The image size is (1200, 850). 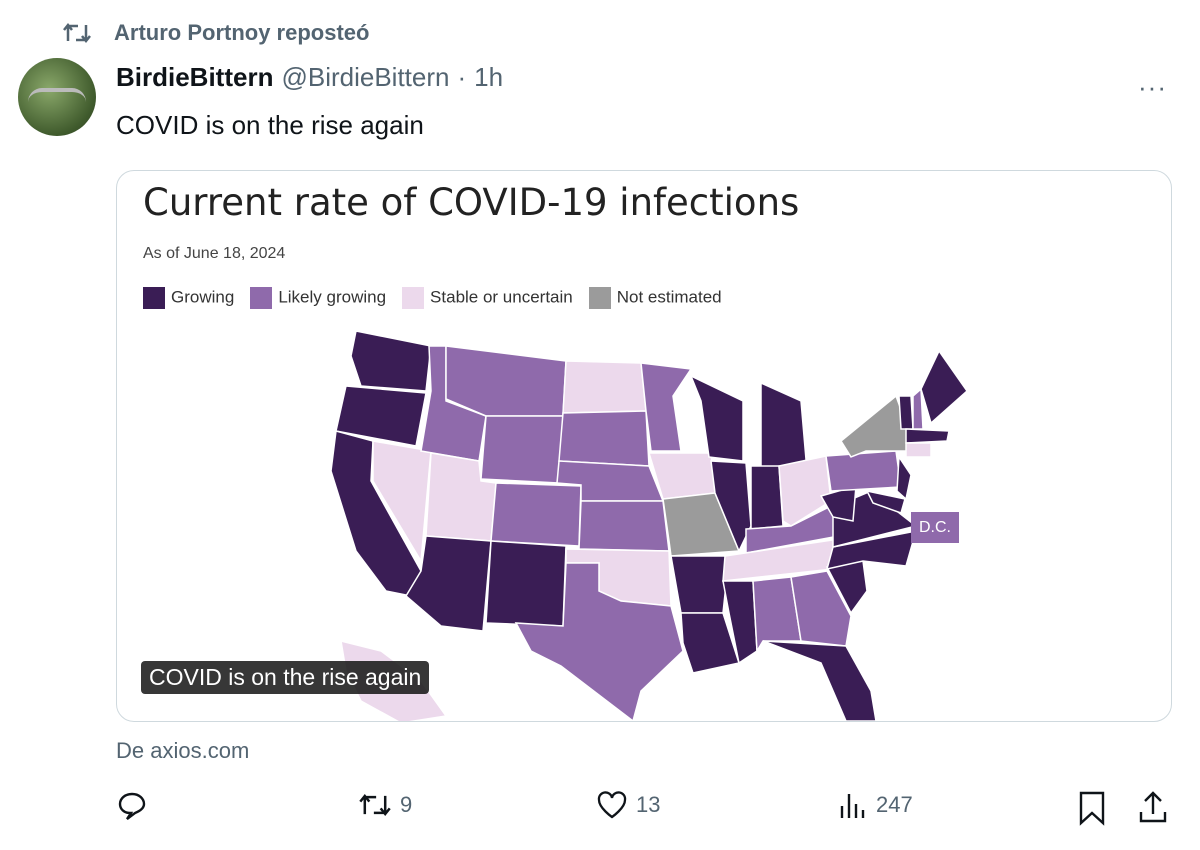 I want to click on legend-label: Stable or uncertain, so click(x=501, y=297).